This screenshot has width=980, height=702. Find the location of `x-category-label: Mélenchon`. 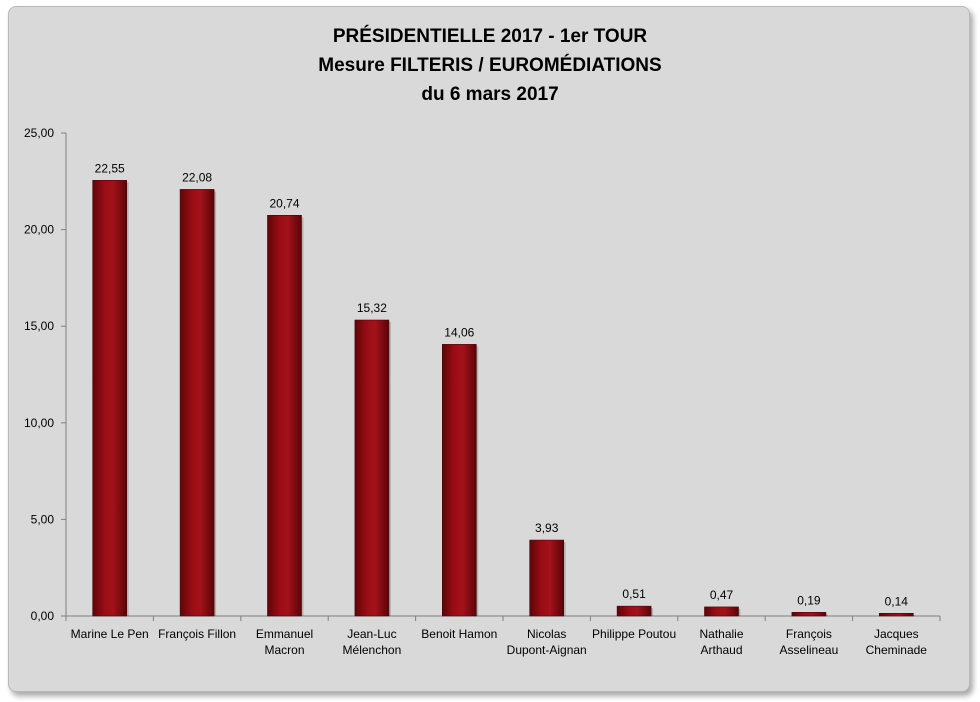

x-category-label: Mélenchon is located at coordinates (372, 650).